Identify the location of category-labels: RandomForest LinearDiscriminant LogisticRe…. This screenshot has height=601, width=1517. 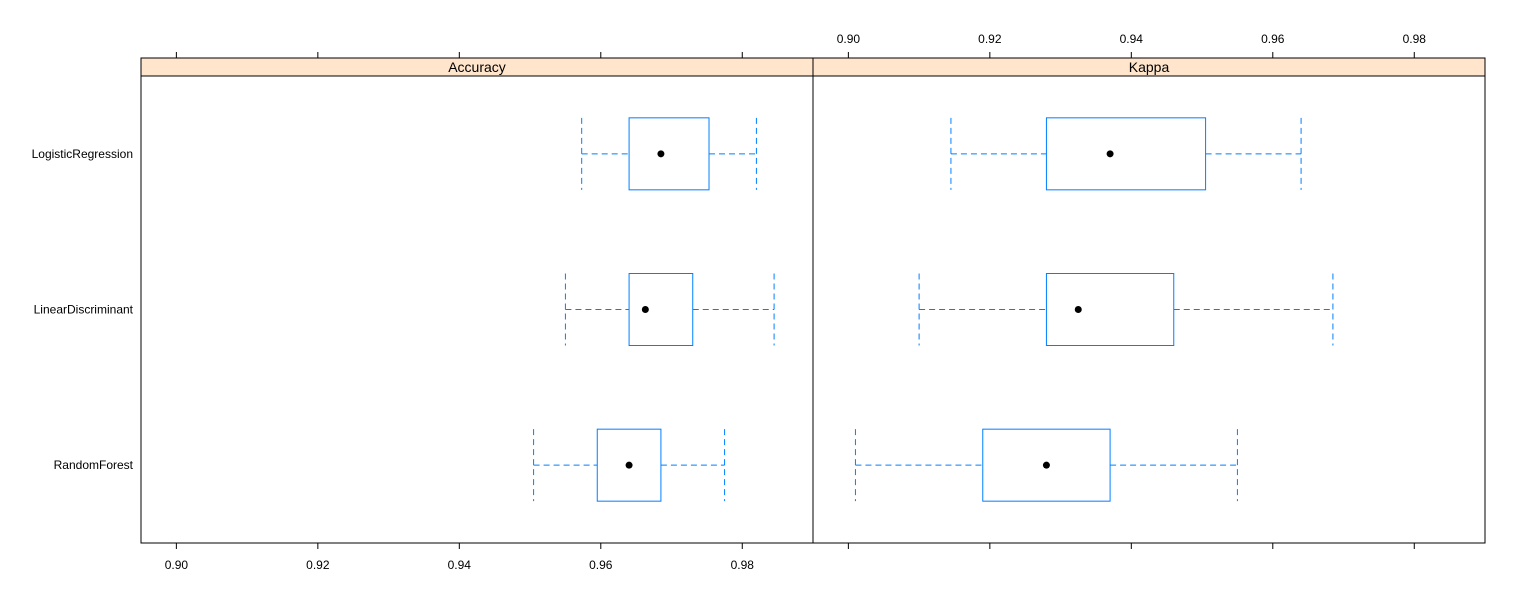
(83, 309).